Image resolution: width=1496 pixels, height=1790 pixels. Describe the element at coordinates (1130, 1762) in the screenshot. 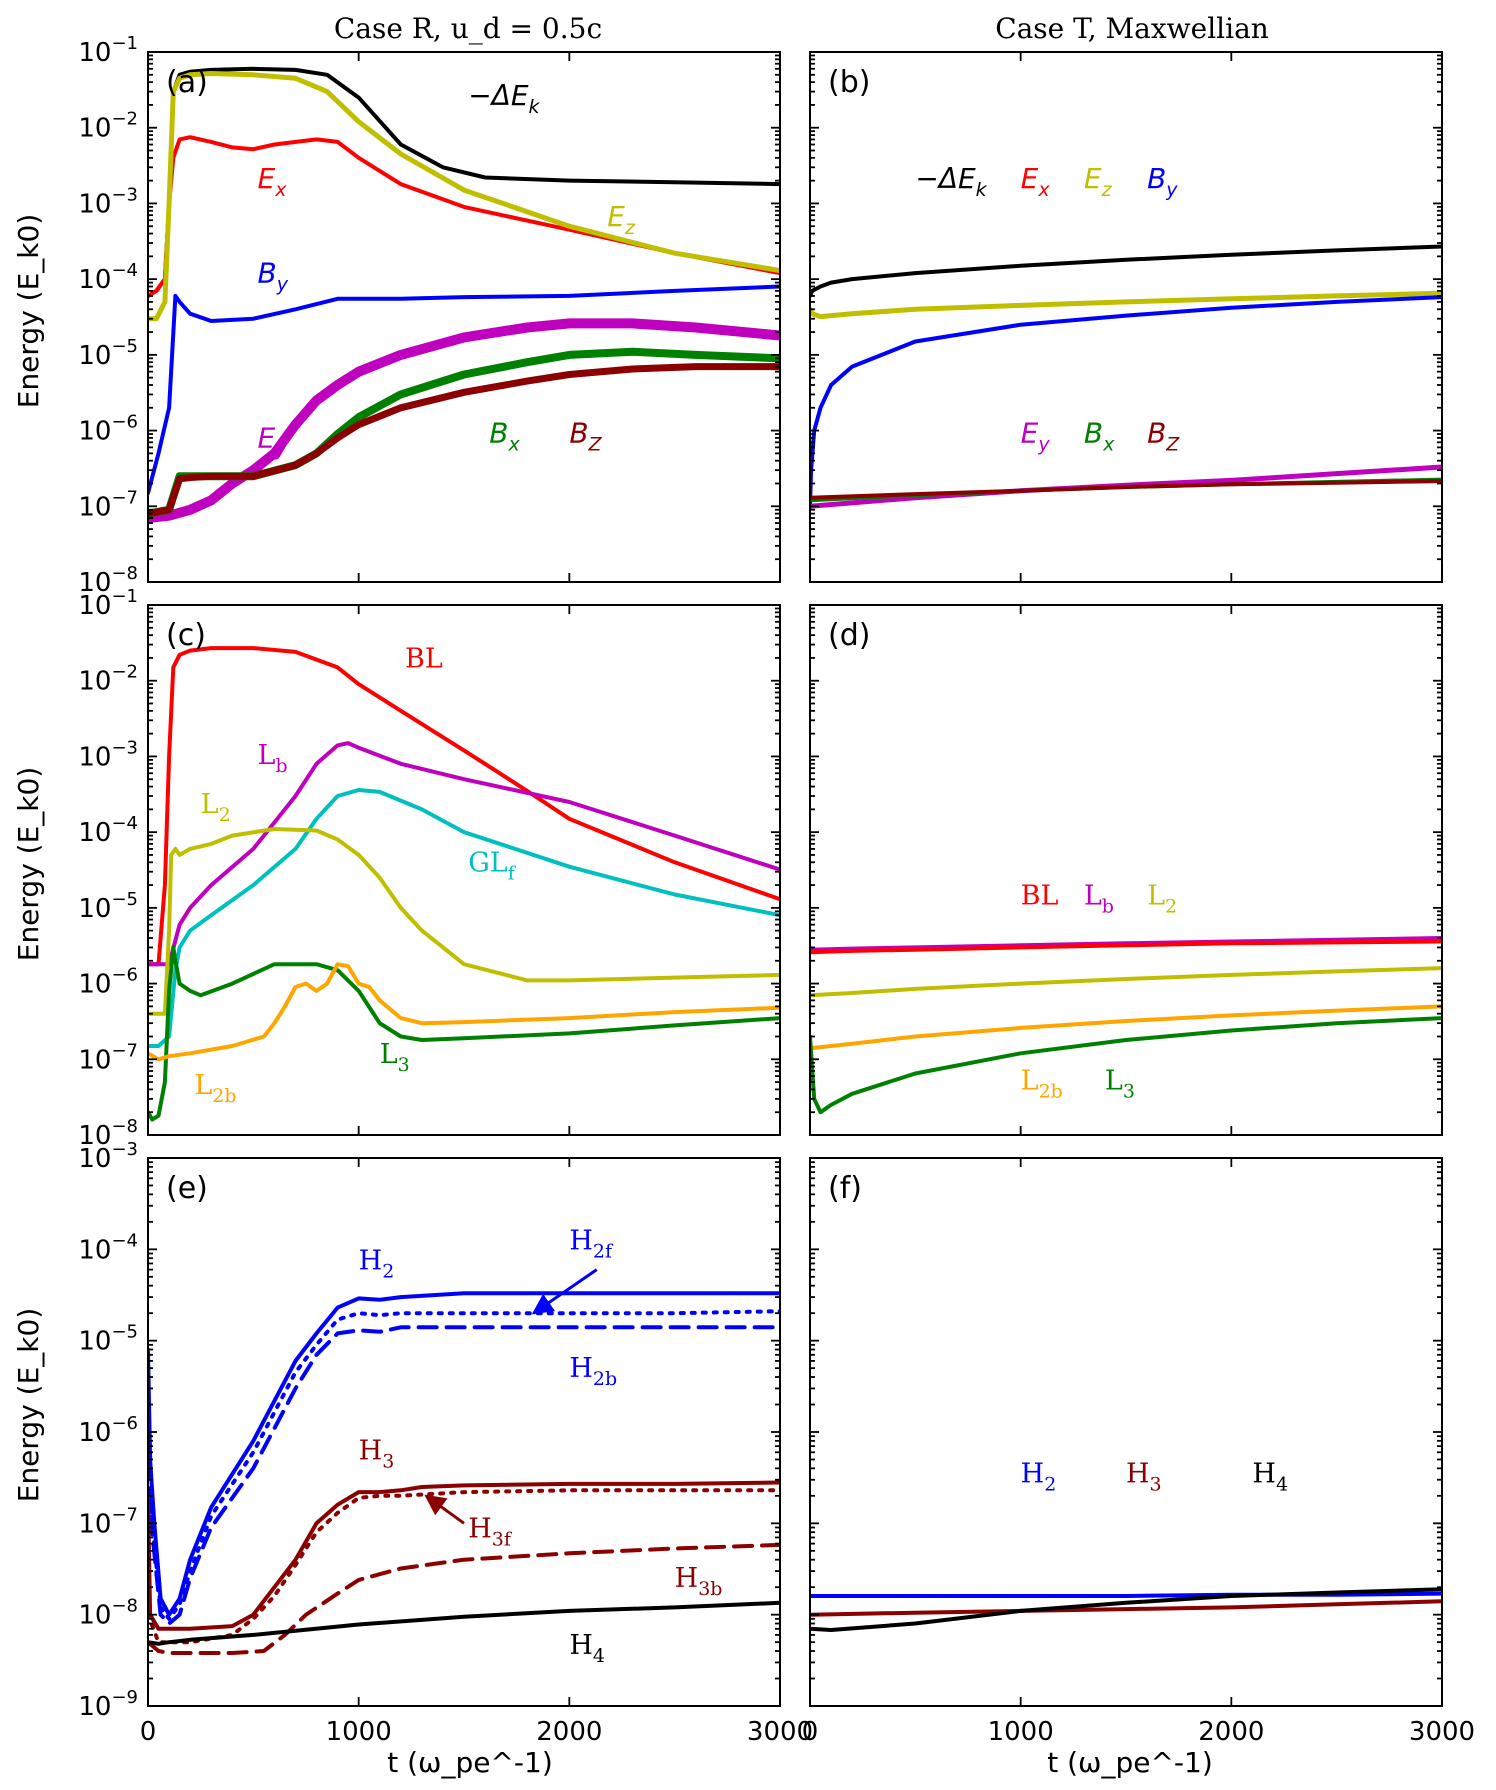

I see `x-axis-label-right: t (ω_pe^-1)` at that location.